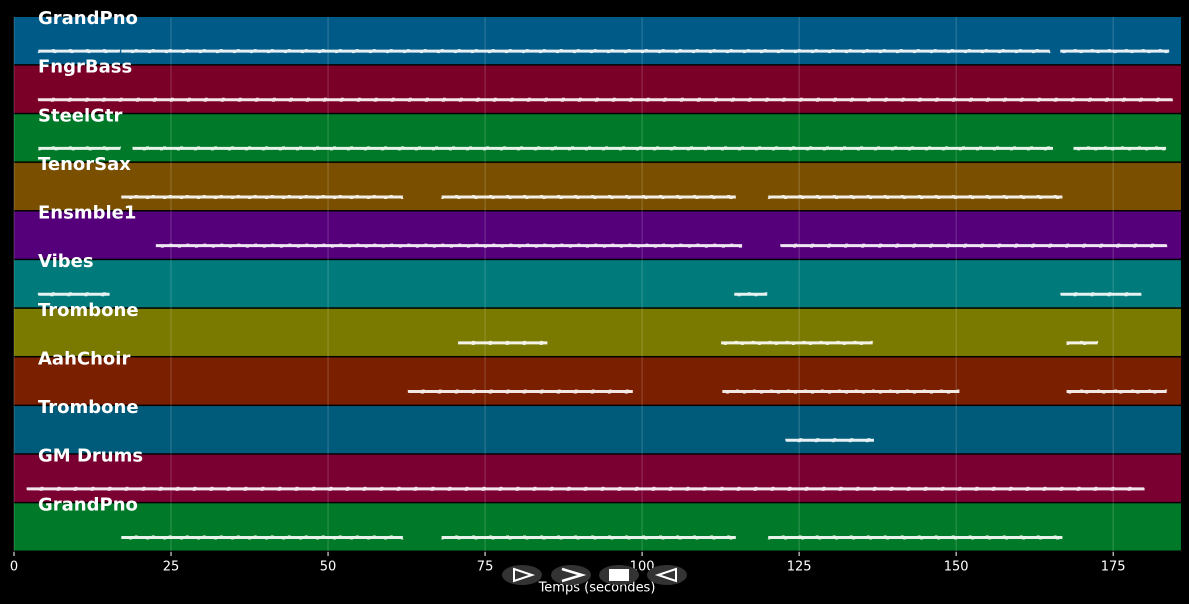 This screenshot has width=1189, height=604. What do you see at coordinates (956, 567) in the screenshot?
I see `x-tick-label: 150` at bounding box center [956, 567].